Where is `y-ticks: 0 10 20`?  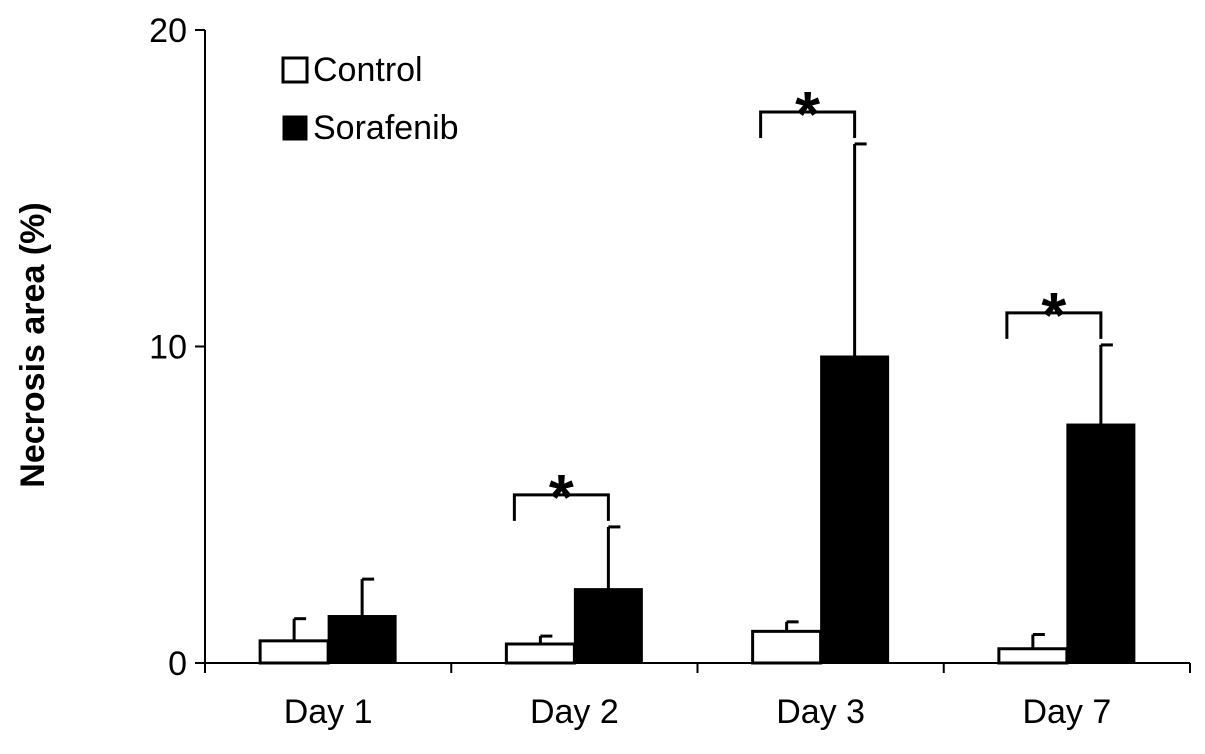 y-ticks: 0 10 20 is located at coordinates (177, 347).